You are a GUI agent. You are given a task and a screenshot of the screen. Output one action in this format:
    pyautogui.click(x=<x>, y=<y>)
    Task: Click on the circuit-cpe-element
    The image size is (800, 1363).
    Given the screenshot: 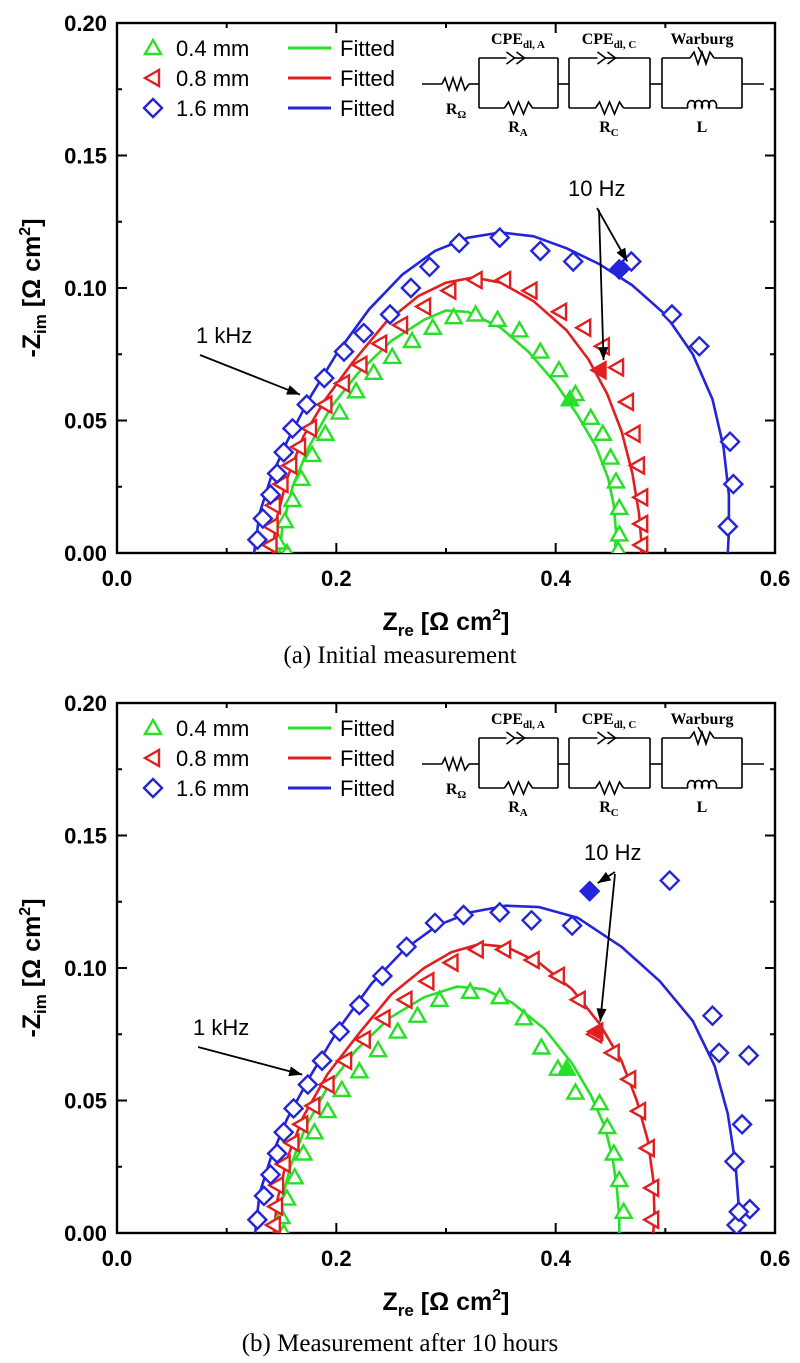 What is the action you would take?
    pyautogui.click(x=511, y=738)
    